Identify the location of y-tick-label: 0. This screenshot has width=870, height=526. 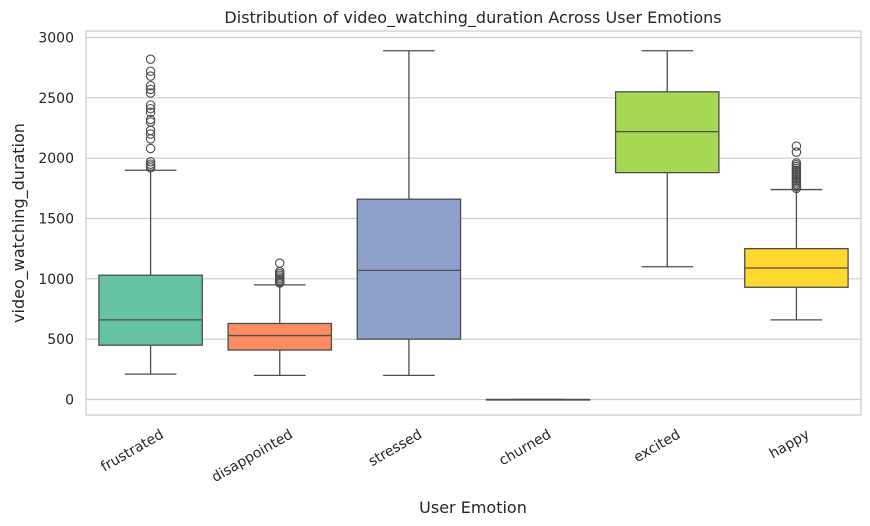
(69, 401).